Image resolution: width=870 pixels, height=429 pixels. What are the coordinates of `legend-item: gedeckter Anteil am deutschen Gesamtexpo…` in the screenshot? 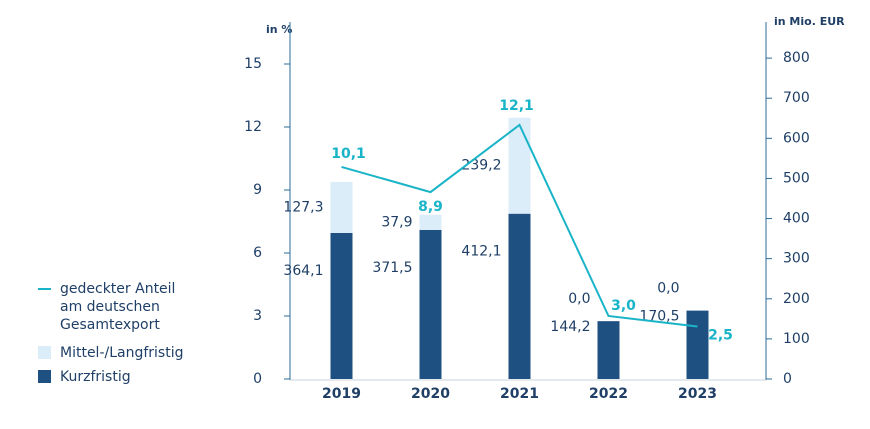 It's located at (123, 307).